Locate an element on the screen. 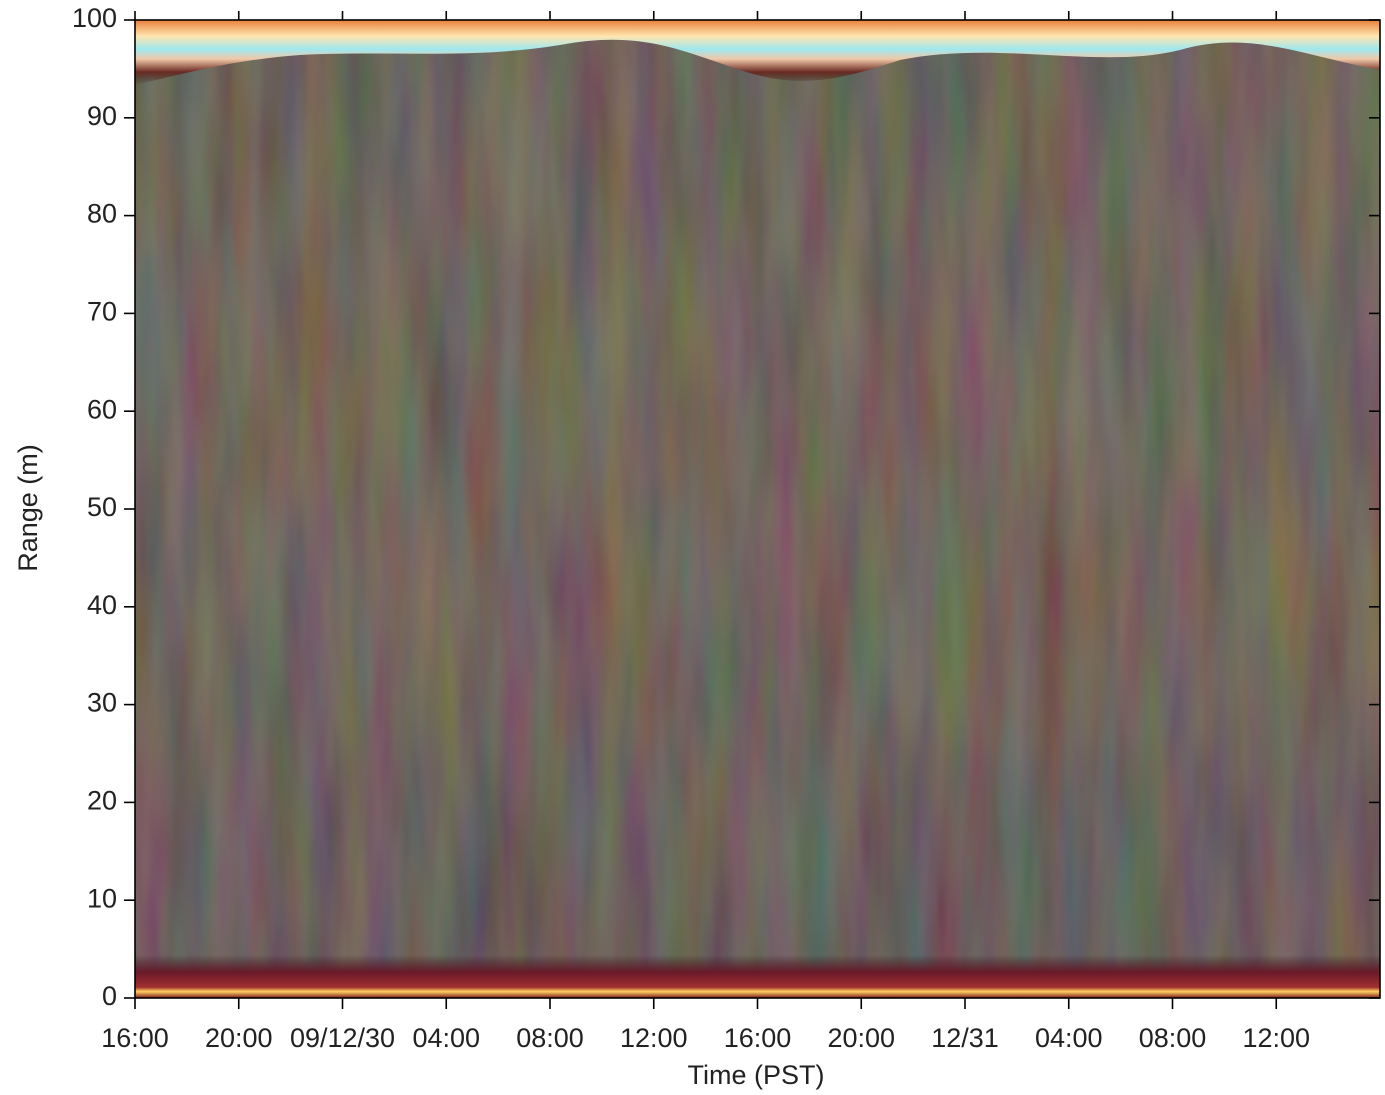 The width and height of the screenshot is (1385, 1095). y-tick-label: 20 is located at coordinates (102, 801).